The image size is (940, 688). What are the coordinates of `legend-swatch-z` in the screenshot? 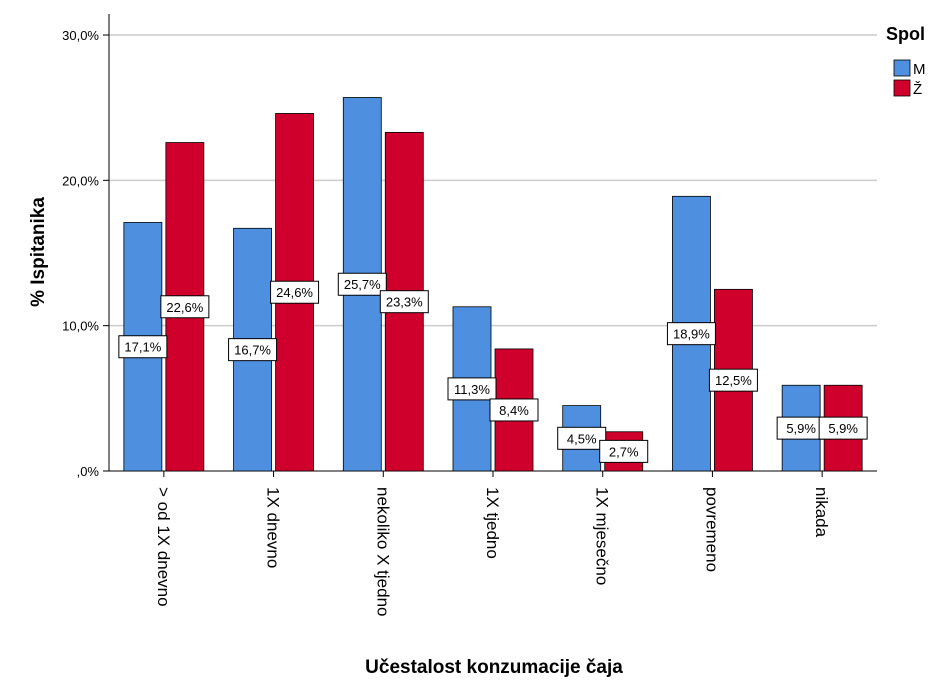 It's located at (902, 88).